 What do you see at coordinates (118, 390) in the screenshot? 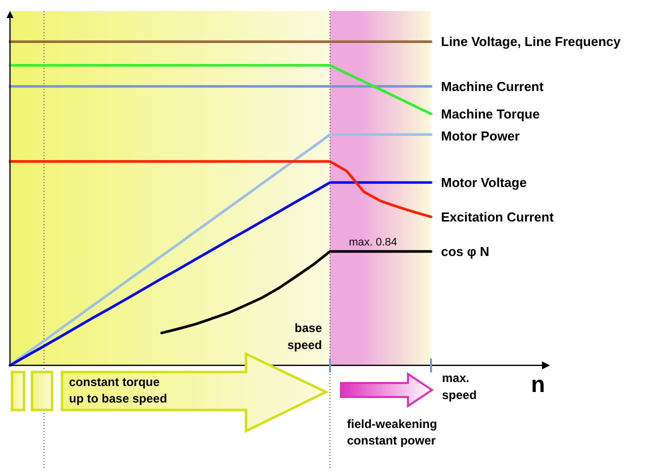
I see `text: constant torque up to base speed` at bounding box center [118, 390].